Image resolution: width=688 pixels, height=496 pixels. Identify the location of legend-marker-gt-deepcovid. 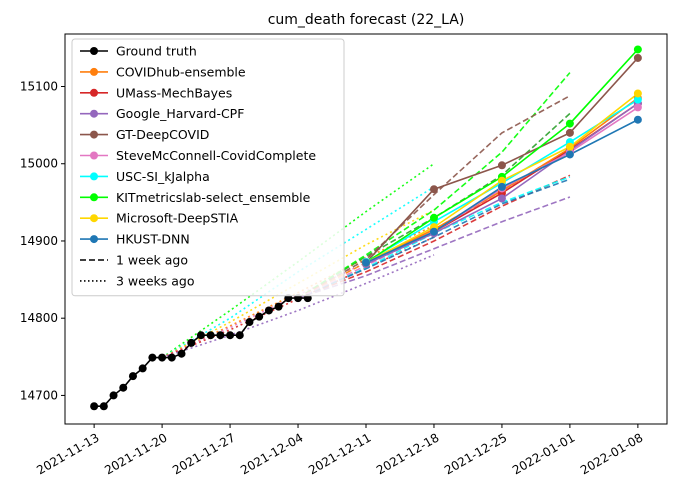
(94, 134).